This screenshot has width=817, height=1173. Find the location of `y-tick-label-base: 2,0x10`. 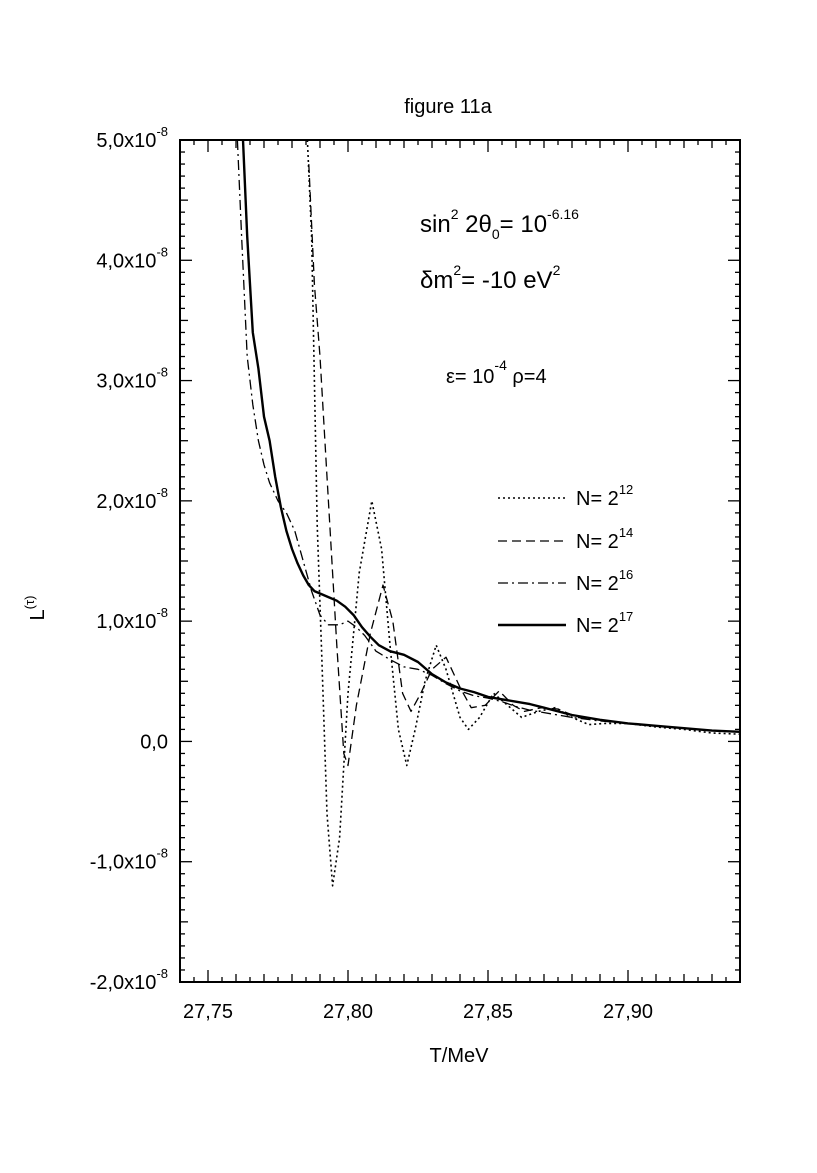

y-tick-label-base: 2,0x10 is located at coordinates (126, 502).